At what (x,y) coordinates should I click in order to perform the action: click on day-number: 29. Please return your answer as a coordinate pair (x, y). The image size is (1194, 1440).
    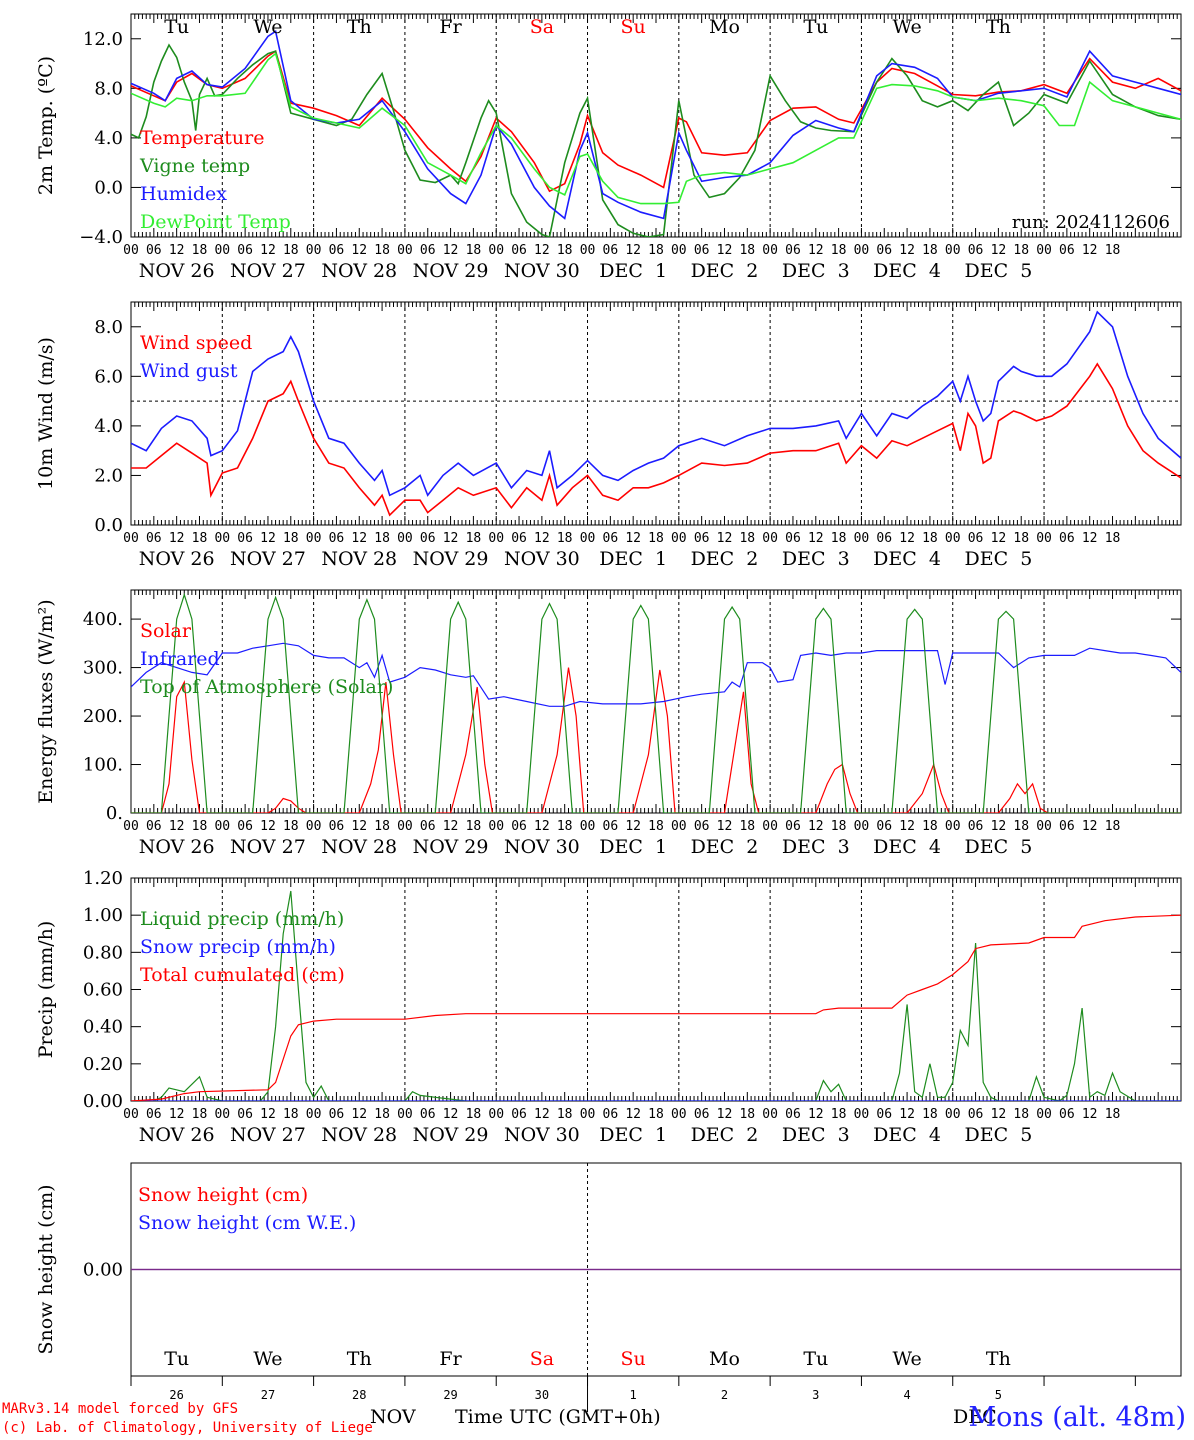
    Looking at the image, I should click on (450, 1395).